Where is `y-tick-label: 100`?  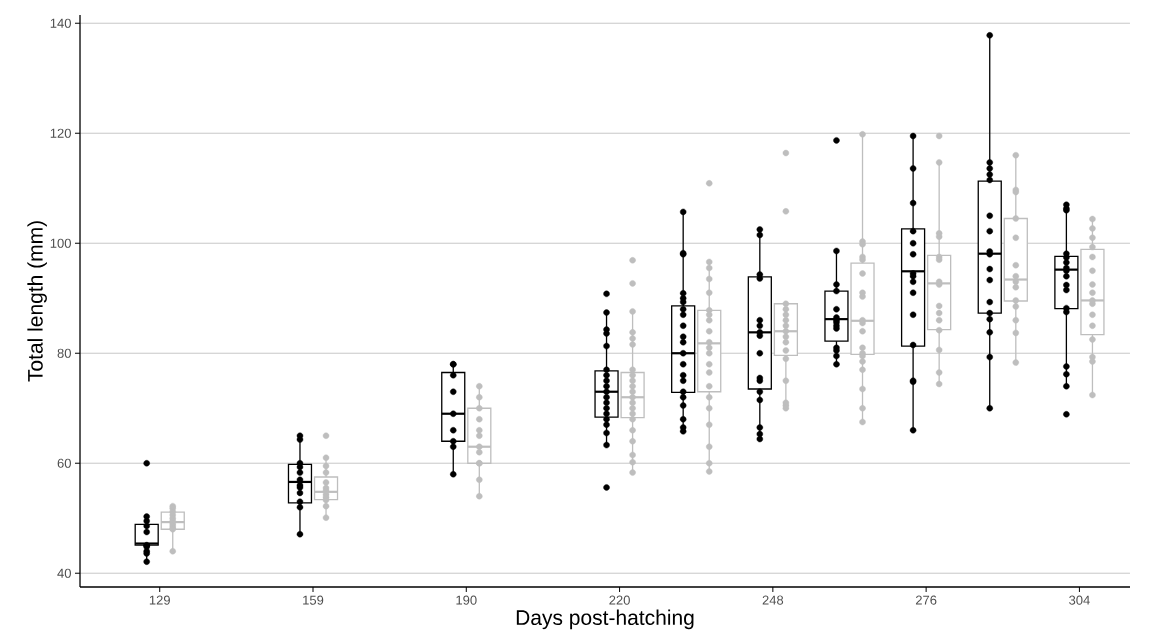
y-tick-label: 100 is located at coordinates (60, 243).